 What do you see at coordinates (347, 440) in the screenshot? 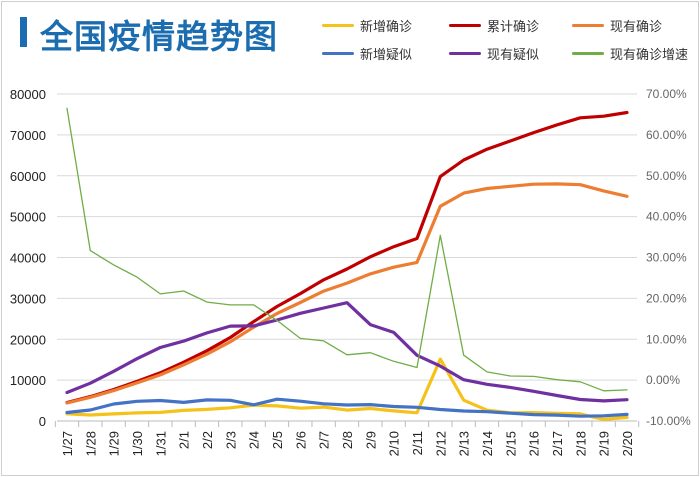
I see `x-tick-label: 2/8` at bounding box center [347, 440].